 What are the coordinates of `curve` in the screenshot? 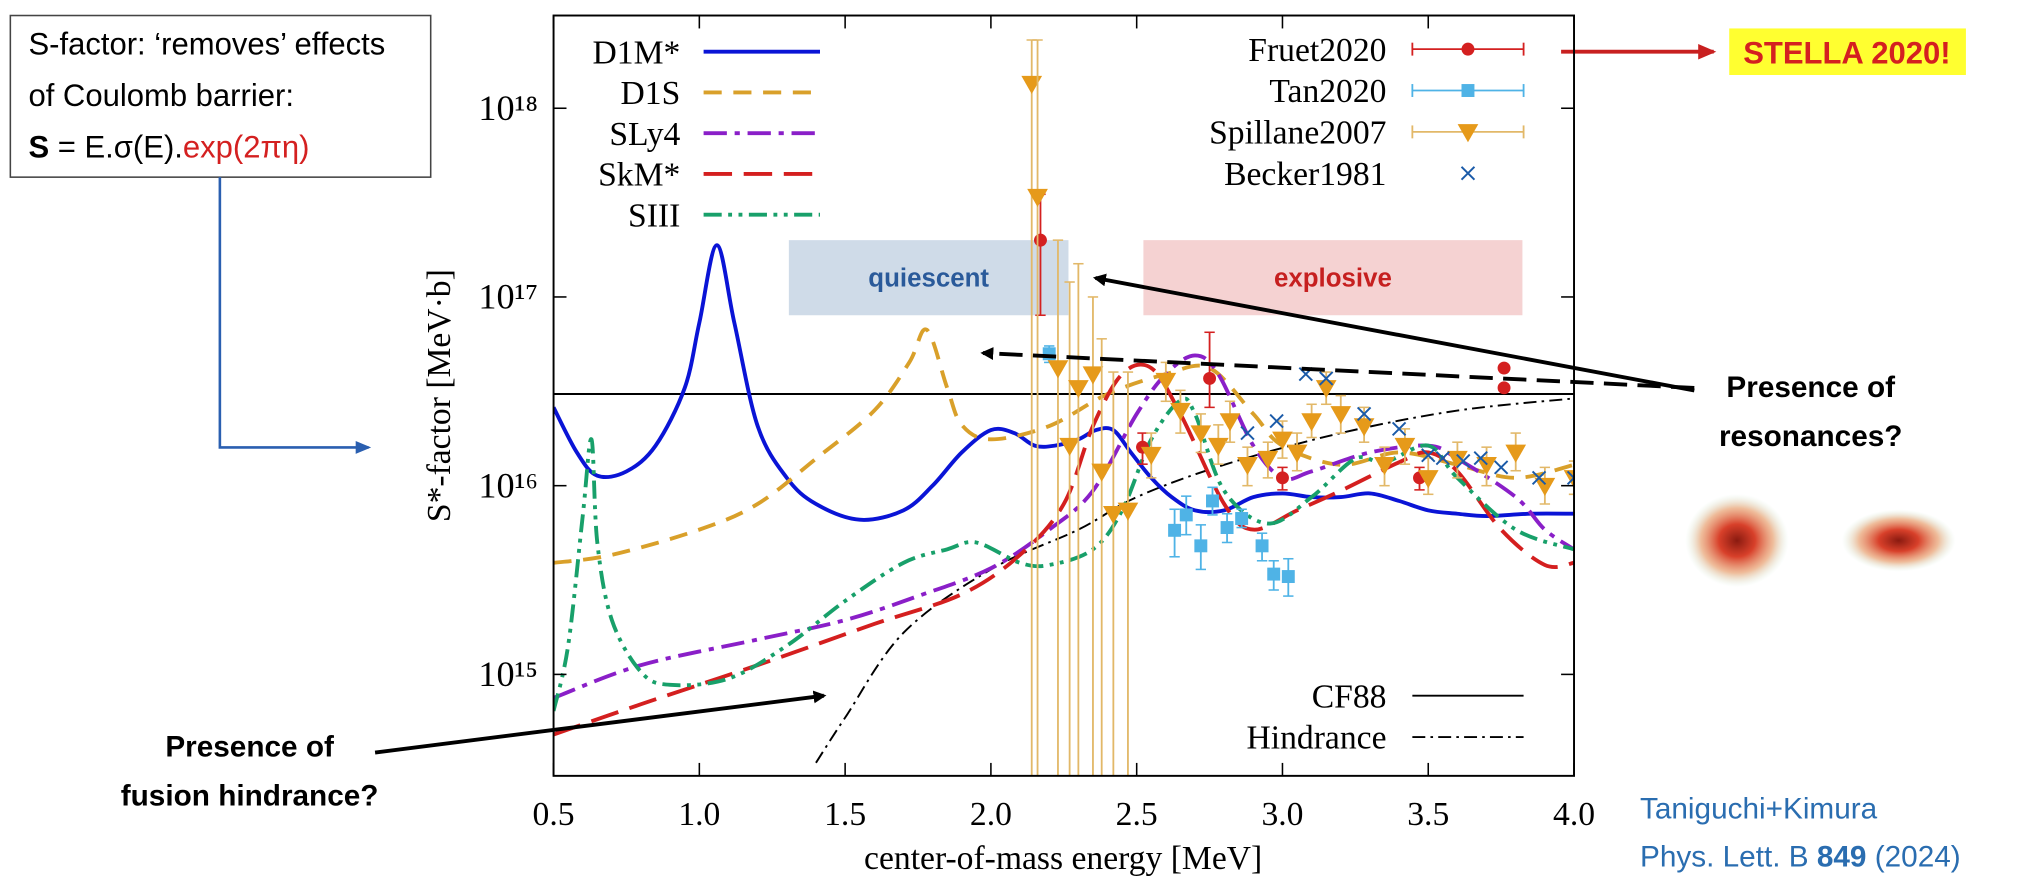 It's located at (1064, 446).